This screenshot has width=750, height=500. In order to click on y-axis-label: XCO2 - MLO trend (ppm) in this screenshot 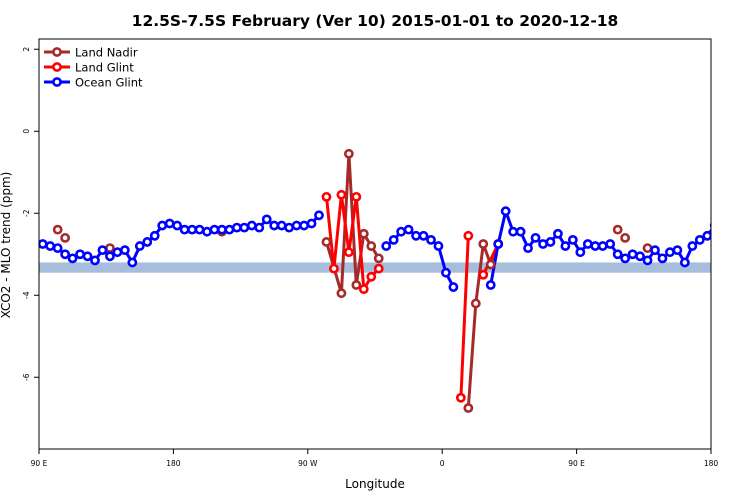, I will do `click(6, 245)`.